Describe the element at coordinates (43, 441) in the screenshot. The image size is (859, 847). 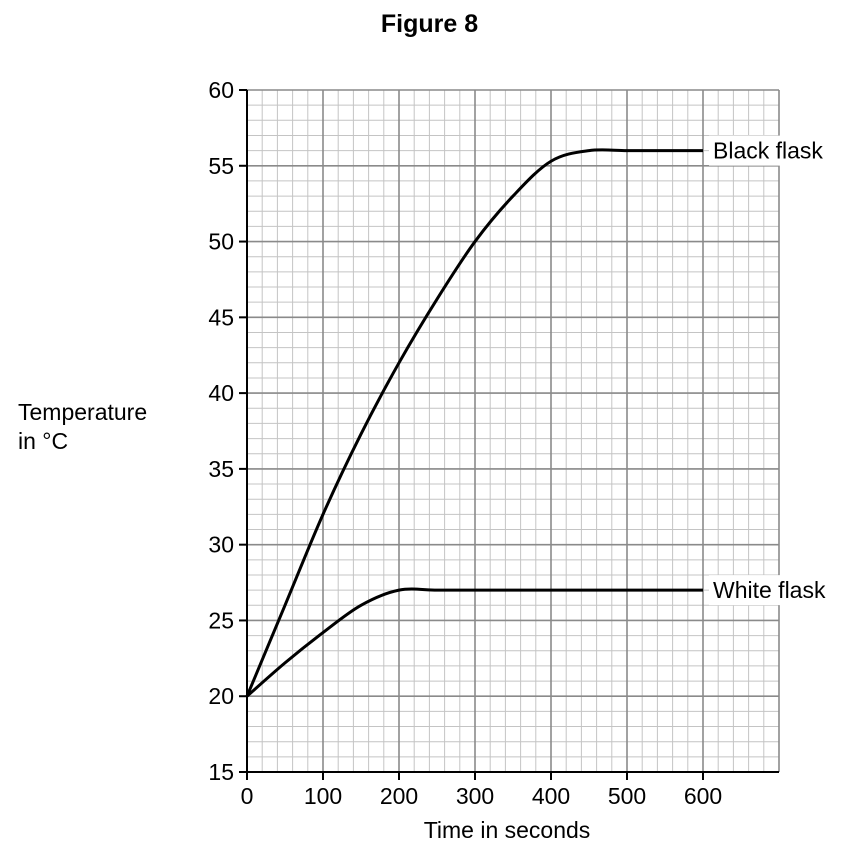
I see `y-axis-label-line-2: in °C` at that location.